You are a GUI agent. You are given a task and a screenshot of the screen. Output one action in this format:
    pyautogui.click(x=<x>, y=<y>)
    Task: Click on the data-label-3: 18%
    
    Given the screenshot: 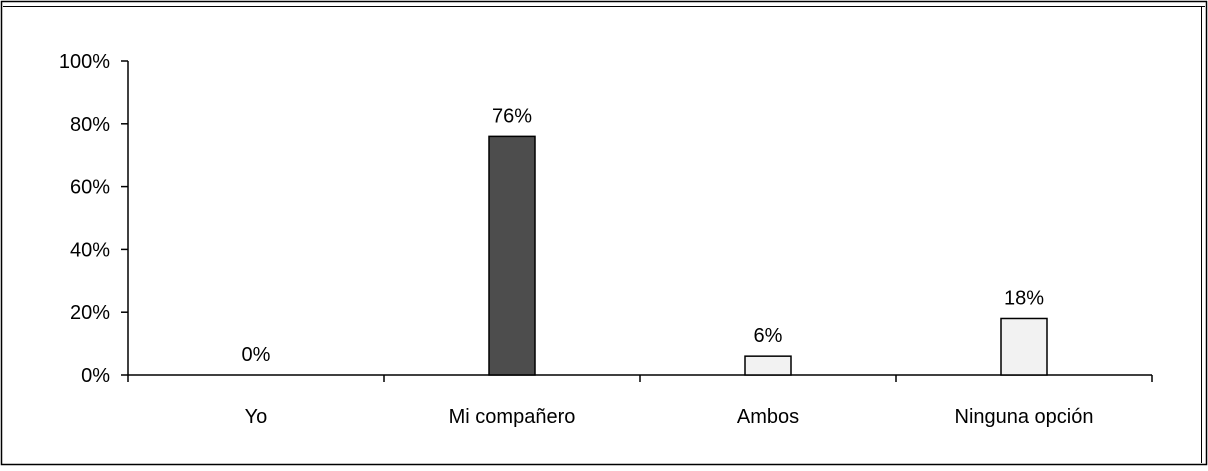 What is the action you would take?
    pyautogui.click(x=1024, y=298)
    